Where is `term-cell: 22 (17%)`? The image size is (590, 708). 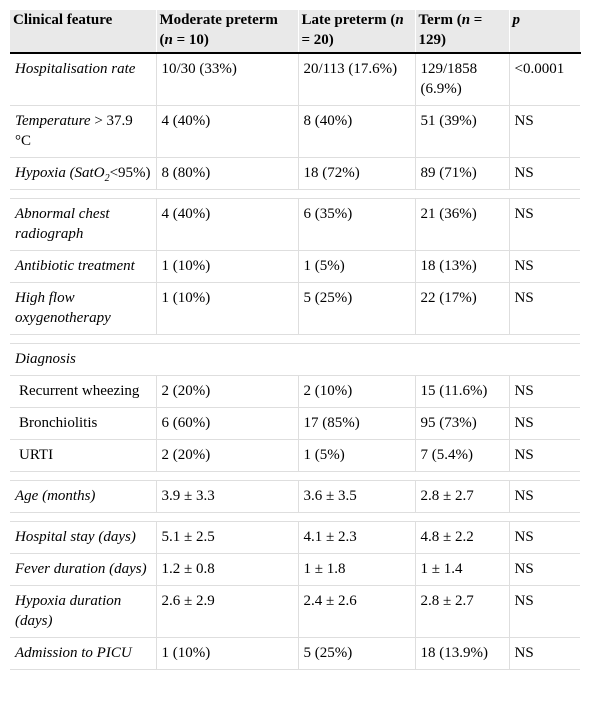 term-cell: 22 (17%) is located at coordinates (462, 308).